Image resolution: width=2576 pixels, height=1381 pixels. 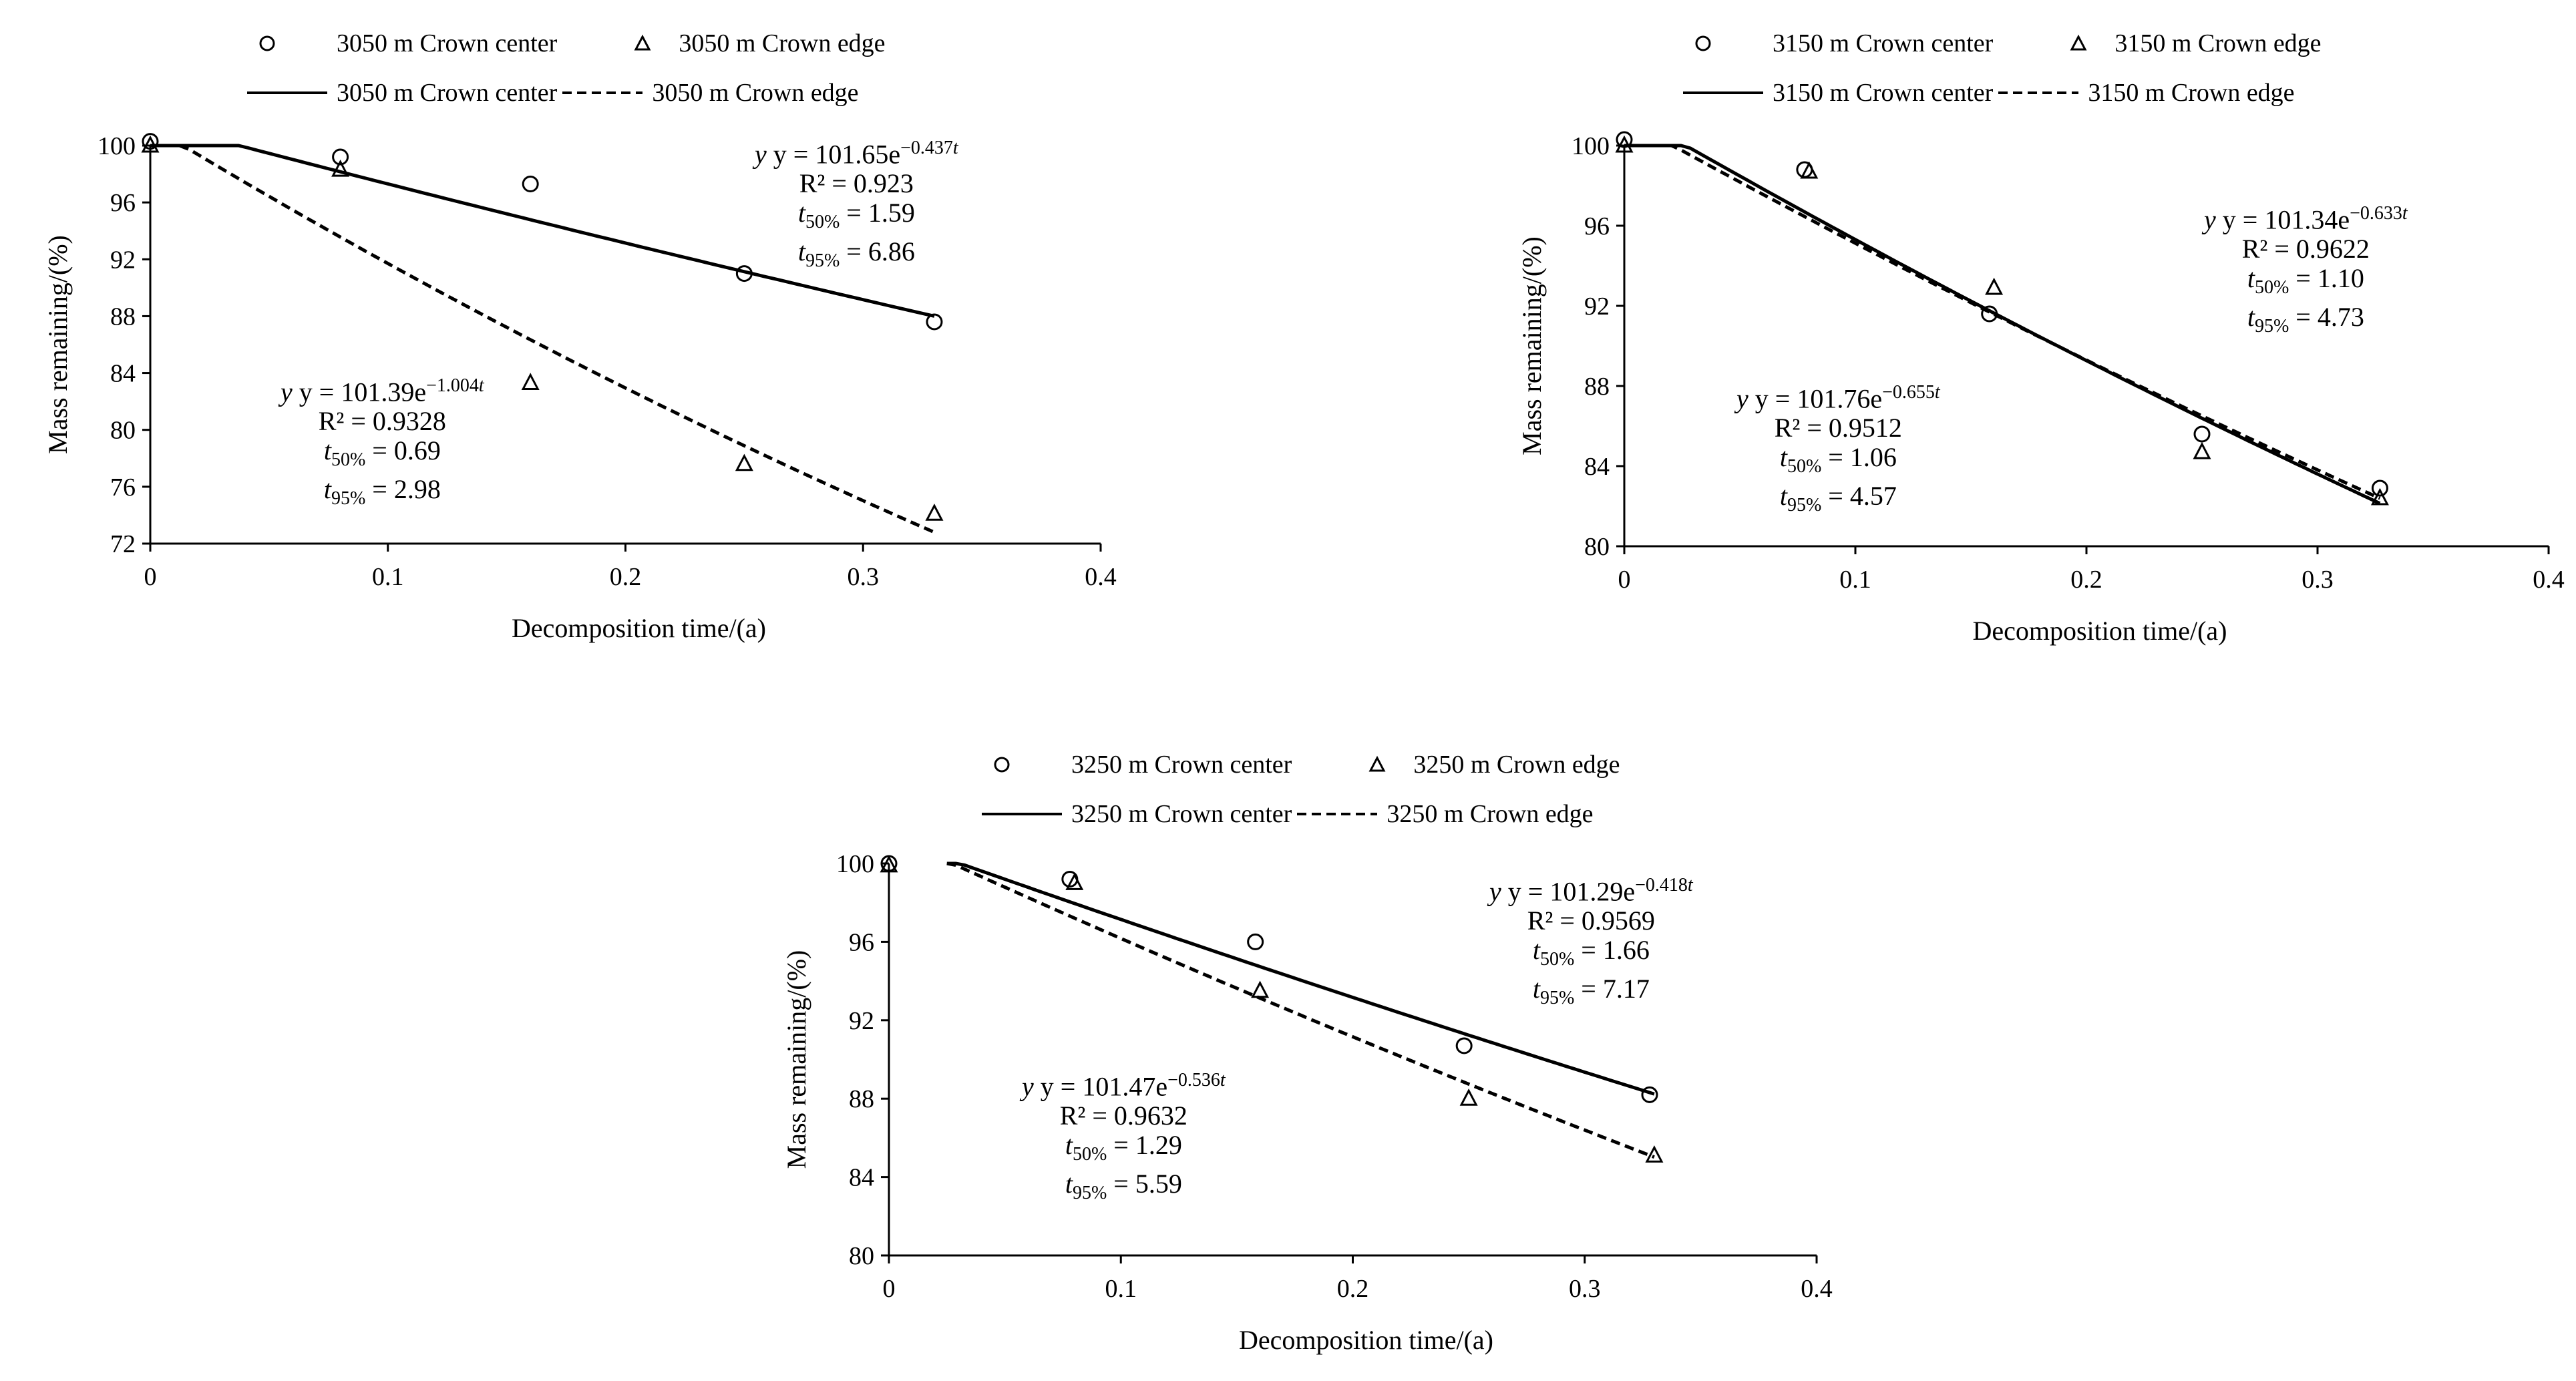 What do you see at coordinates (1883, 93) in the screenshot?
I see `legend-label: 3150 m Crown center` at bounding box center [1883, 93].